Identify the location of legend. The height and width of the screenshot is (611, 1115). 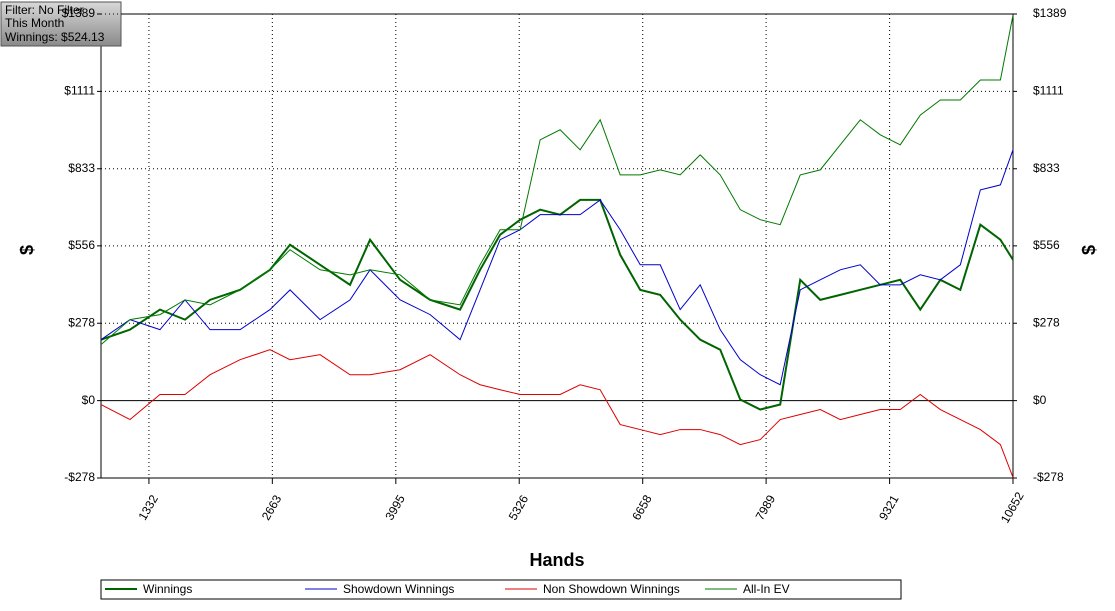
(501, 589).